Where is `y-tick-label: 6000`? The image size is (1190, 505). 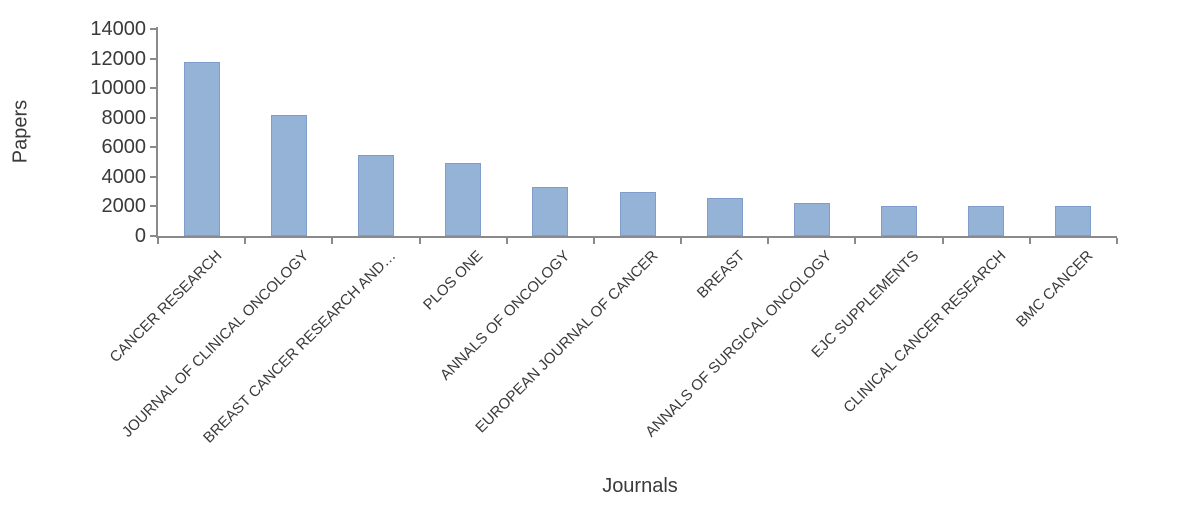 y-tick-label: 6000 is located at coordinates (124, 147).